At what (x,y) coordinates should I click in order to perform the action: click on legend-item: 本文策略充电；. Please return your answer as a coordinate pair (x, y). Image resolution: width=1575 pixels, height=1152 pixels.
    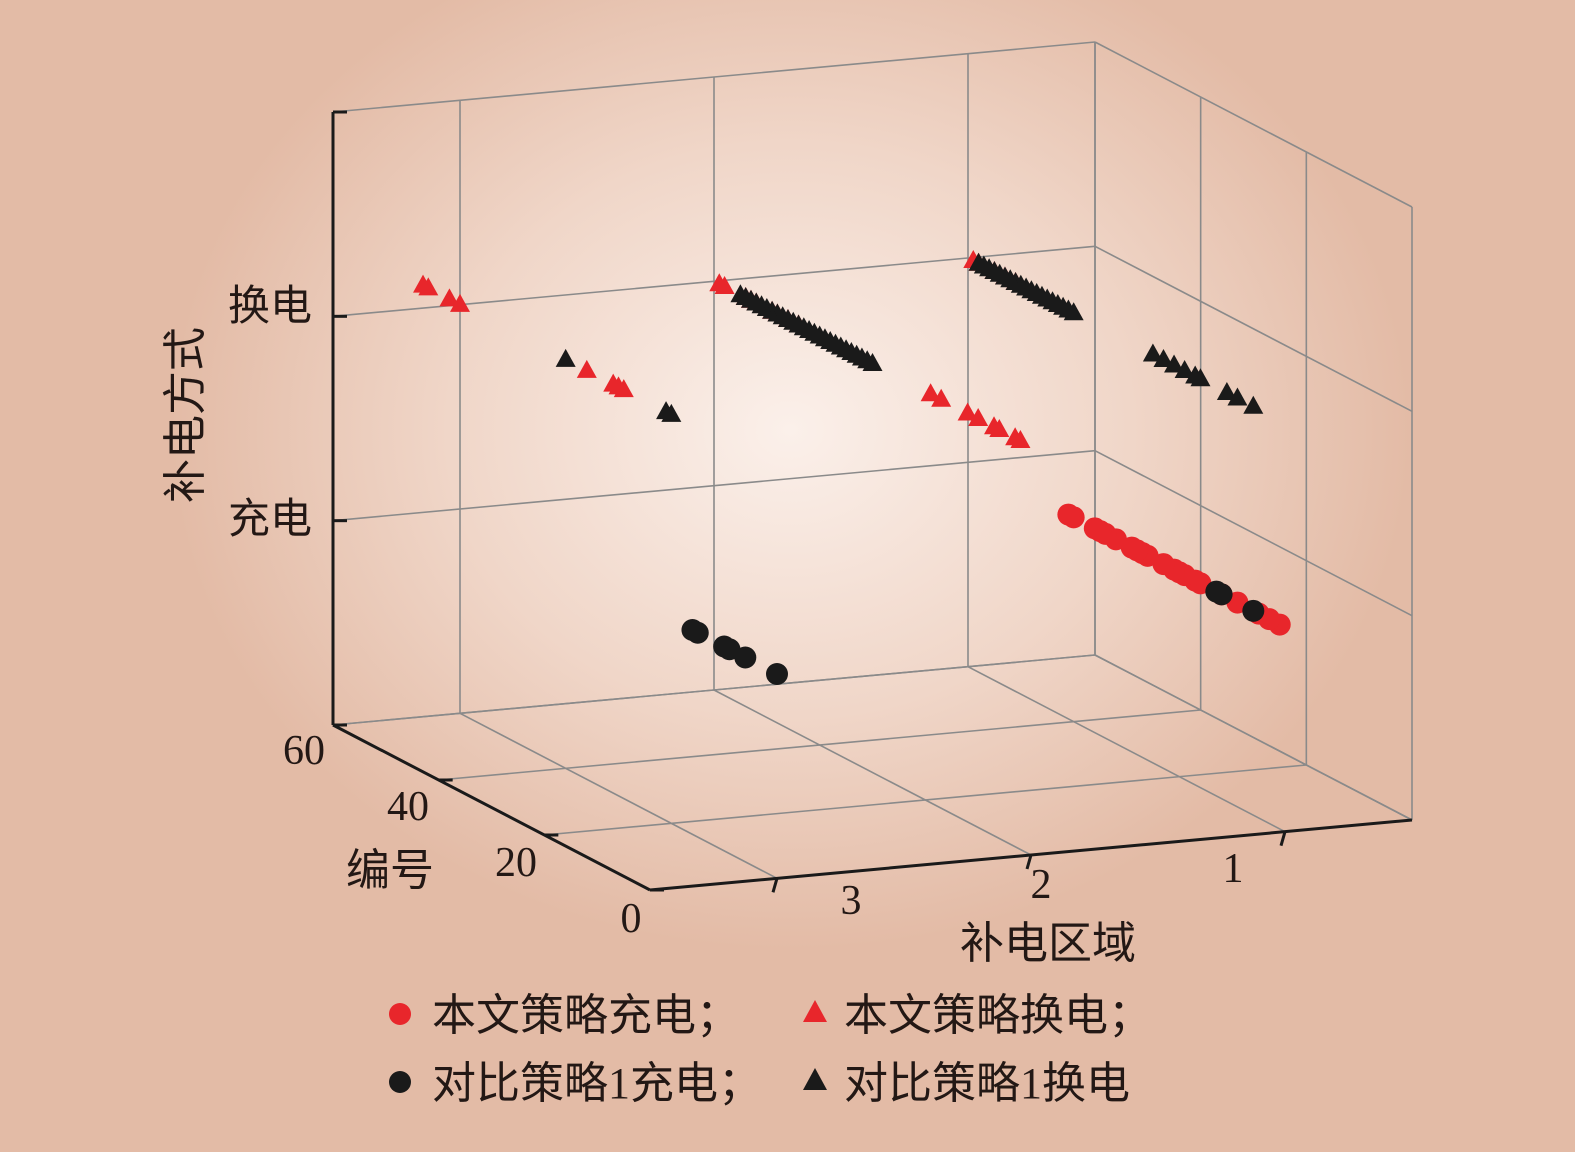
    Looking at the image, I should click on (564, 1015).